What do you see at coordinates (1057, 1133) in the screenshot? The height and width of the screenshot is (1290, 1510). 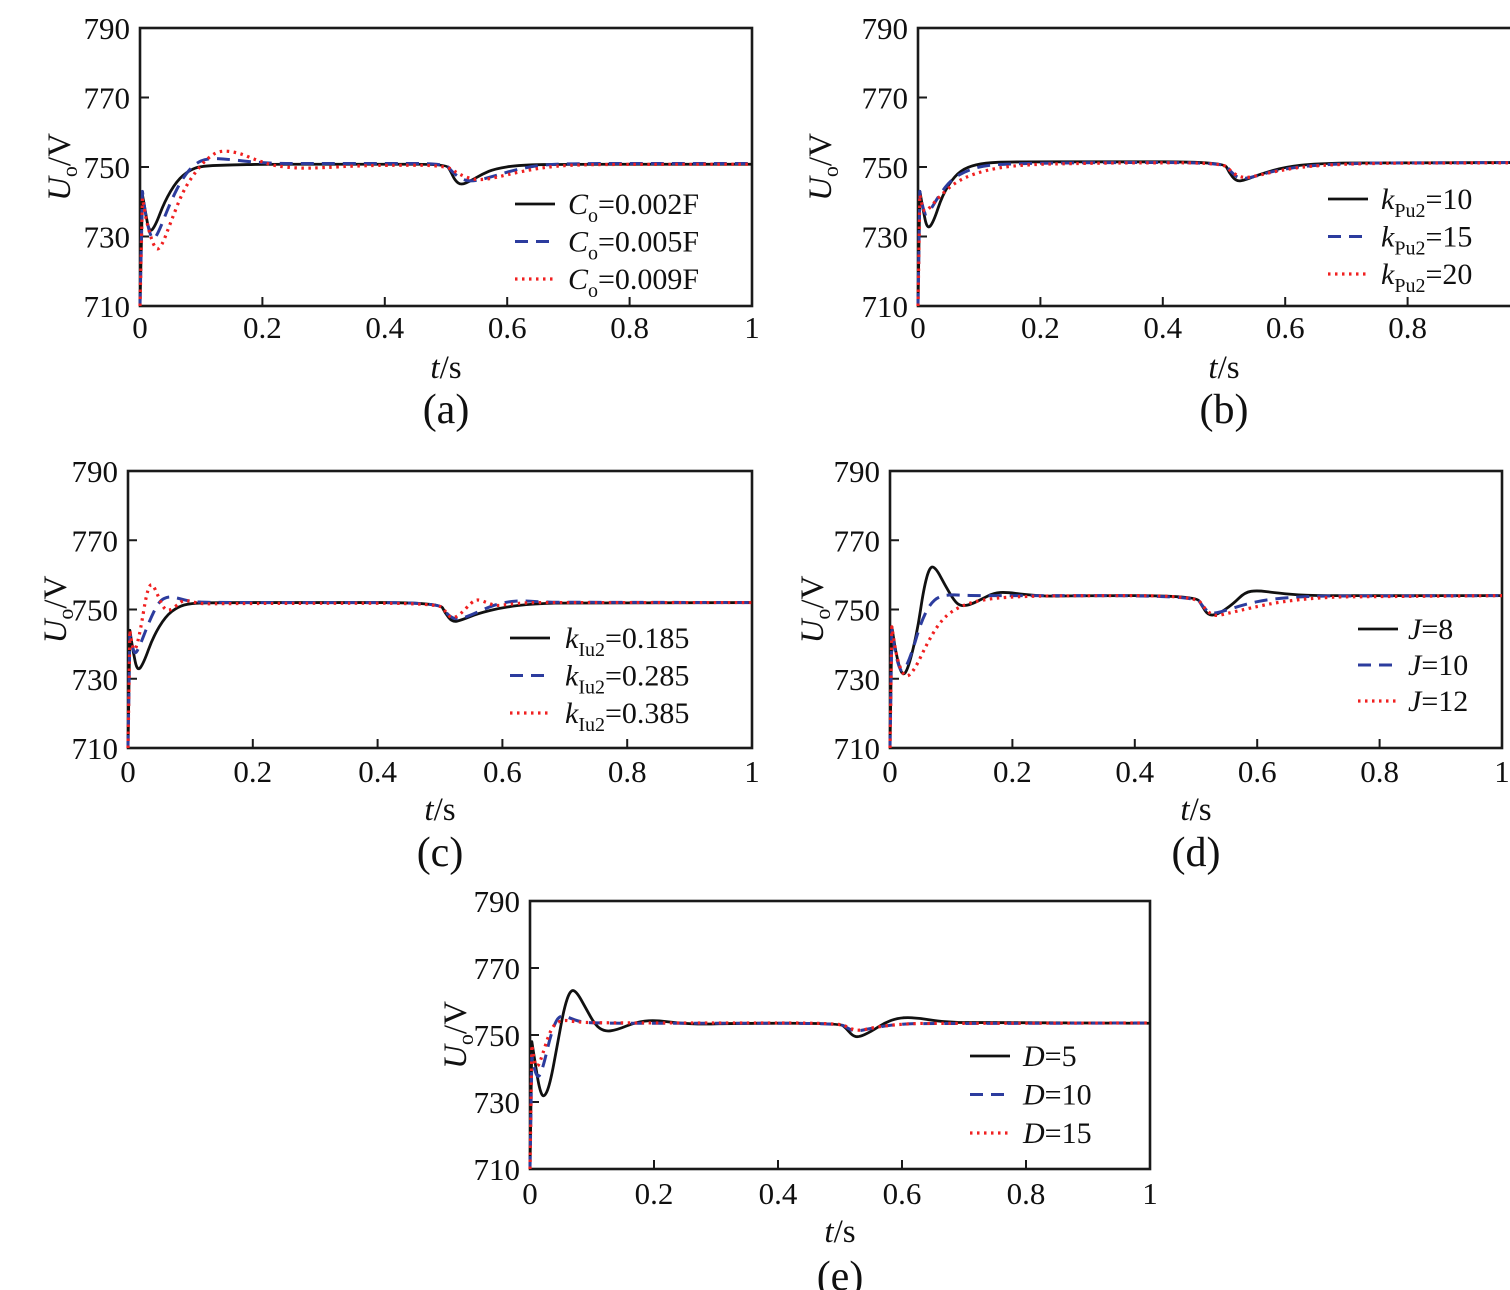 I see `legend-label: D=15` at bounding box center [1057, 1133].